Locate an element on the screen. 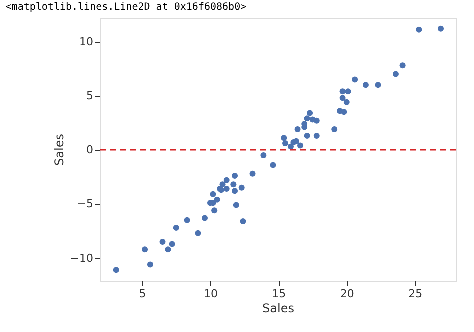  x-tick-label: 5 is located at coordinates (142, 294).